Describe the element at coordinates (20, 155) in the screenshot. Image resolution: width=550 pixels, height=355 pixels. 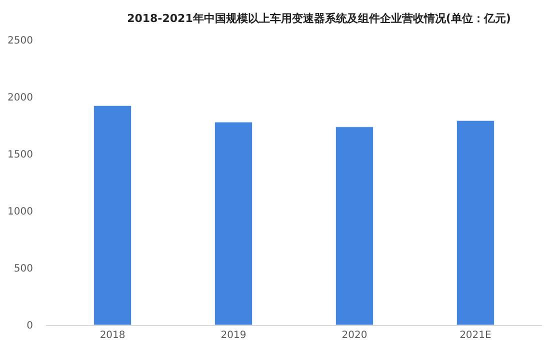
I see `y-tick-label: 1500` at that location.